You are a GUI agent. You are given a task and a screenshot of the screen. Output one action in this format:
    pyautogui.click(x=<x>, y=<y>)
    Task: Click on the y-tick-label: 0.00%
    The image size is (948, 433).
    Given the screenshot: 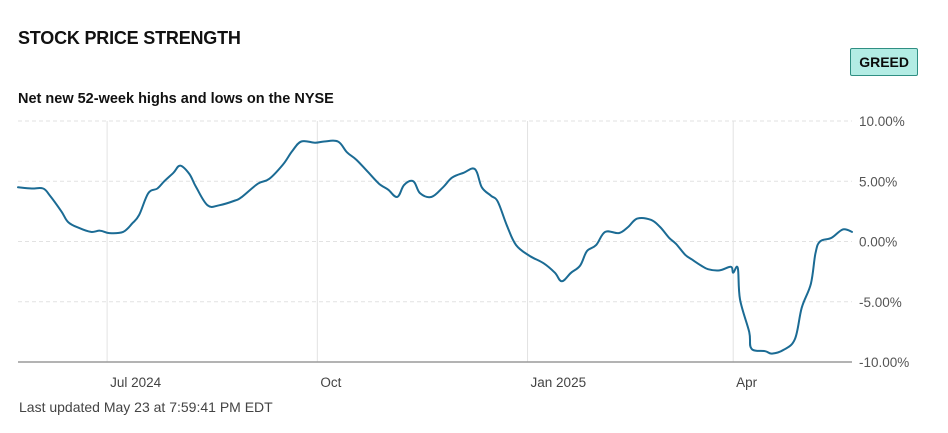 What is the action you would take?
    pyautogui.click(x=878, y=242)
    